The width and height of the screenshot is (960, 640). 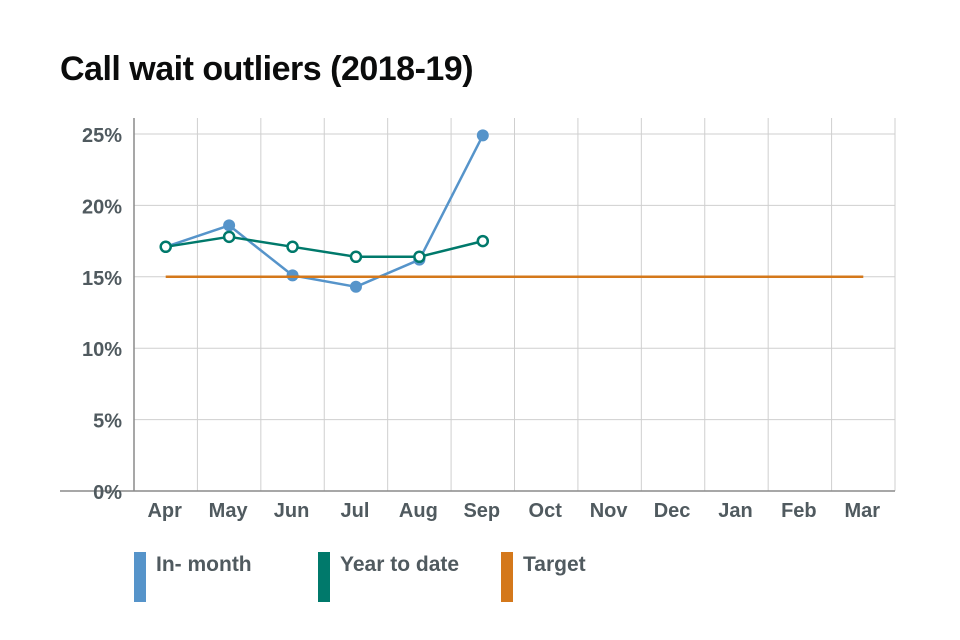 What do you see at coordinates (102, 350) in the screenshot?
I see `y-tick-label: 10%` at bounding box center [102, 350].